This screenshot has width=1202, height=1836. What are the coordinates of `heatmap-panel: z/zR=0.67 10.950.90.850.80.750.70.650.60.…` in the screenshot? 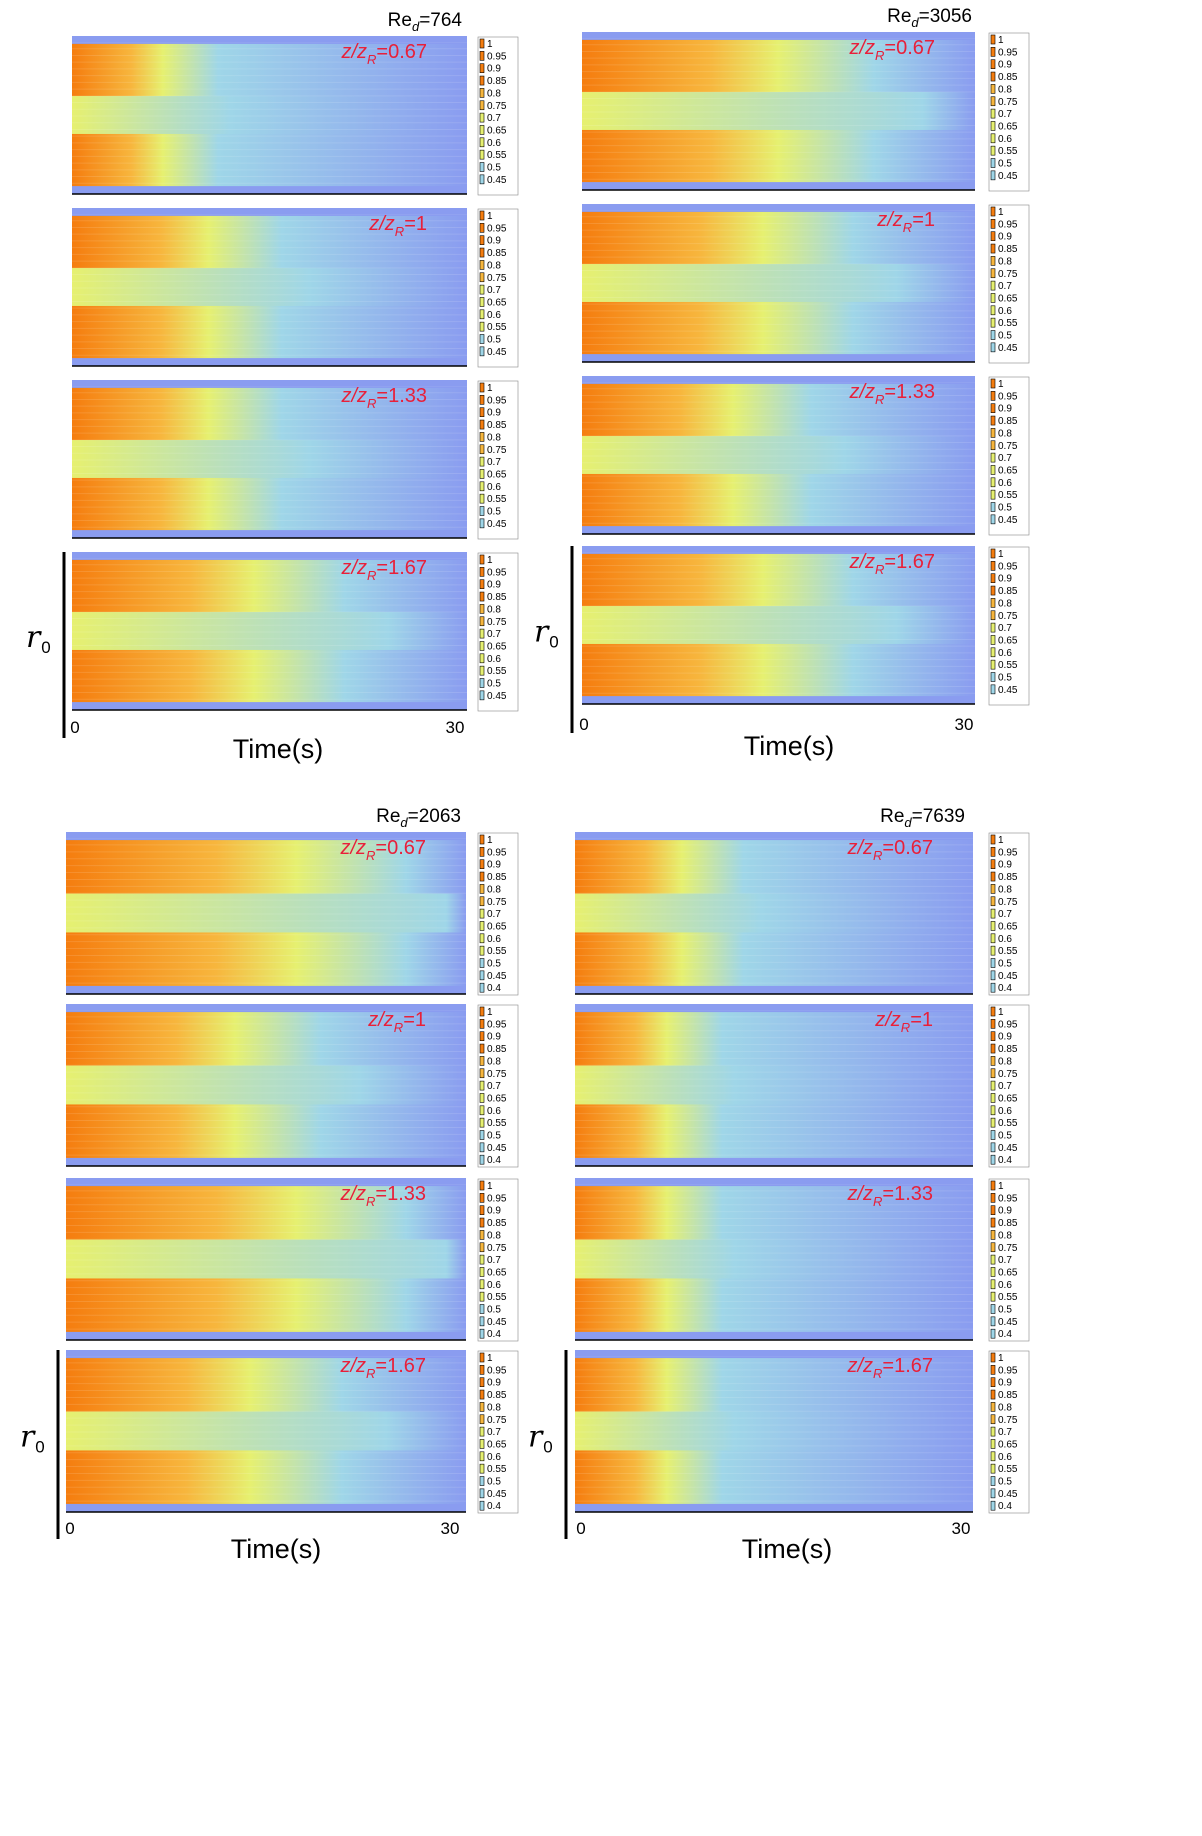 It's located at (295, 116).